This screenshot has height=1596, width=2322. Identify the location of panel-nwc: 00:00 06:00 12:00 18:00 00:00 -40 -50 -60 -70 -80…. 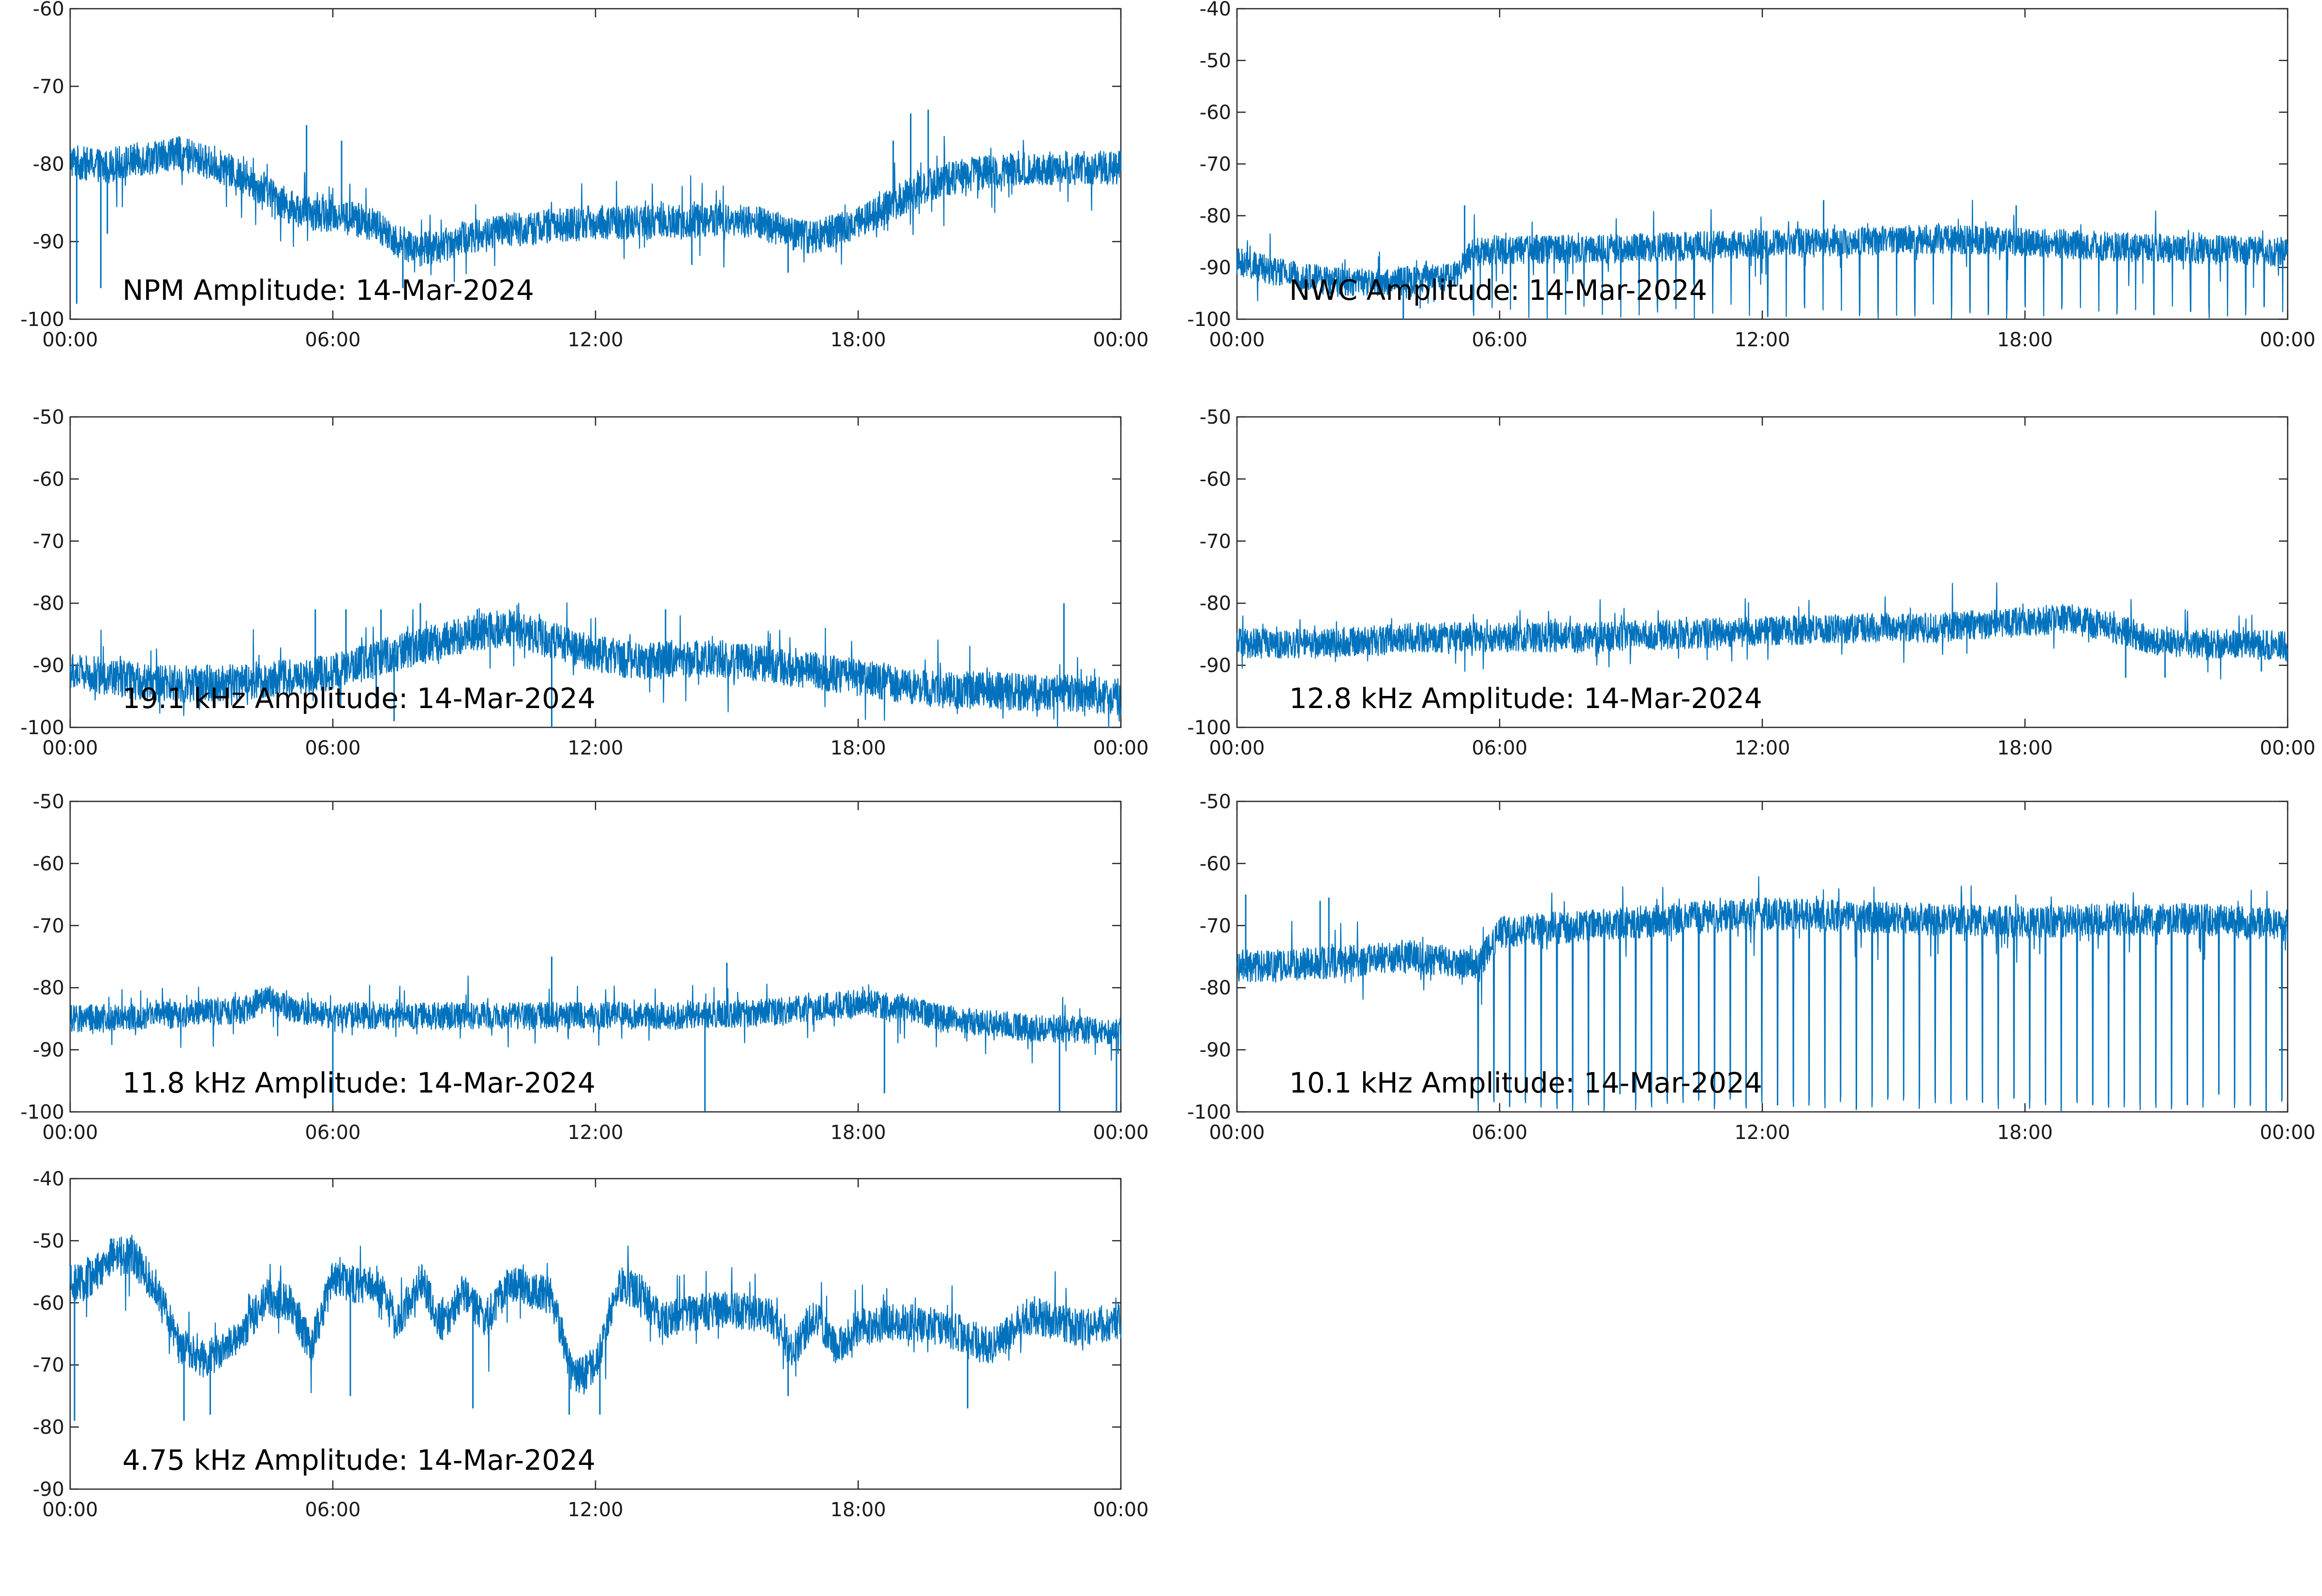
(1751, 175).